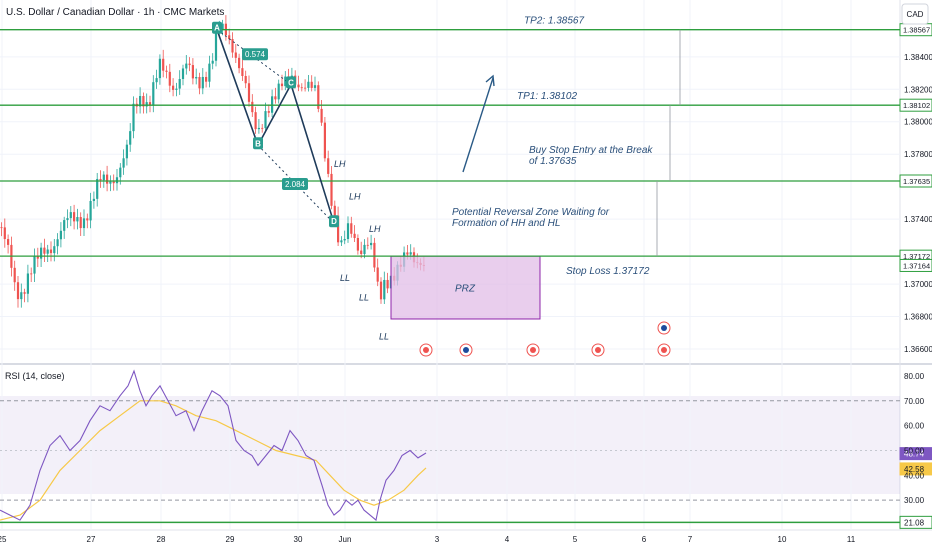  I want to click on event-icons, so click(545, 339).